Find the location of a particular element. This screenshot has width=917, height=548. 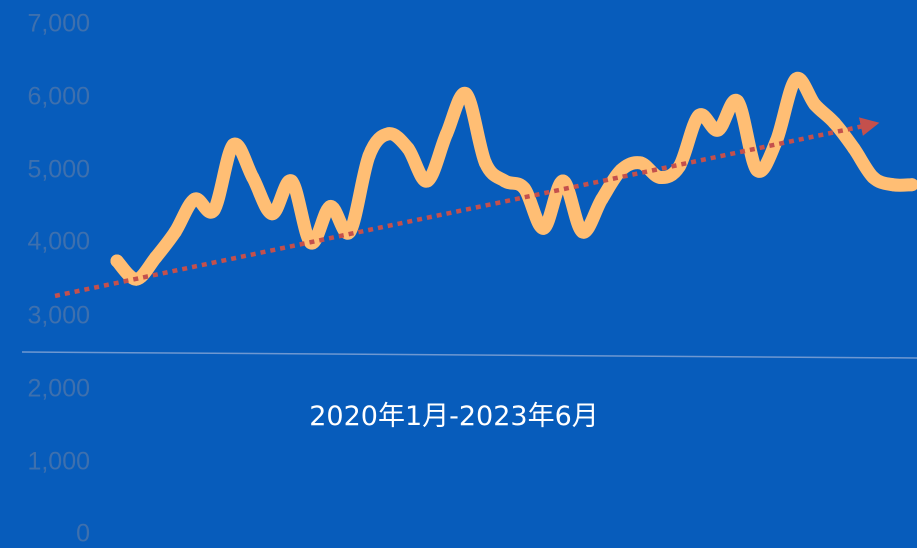

y-tick-label: 6,000 is located at coordinates (58, 97).